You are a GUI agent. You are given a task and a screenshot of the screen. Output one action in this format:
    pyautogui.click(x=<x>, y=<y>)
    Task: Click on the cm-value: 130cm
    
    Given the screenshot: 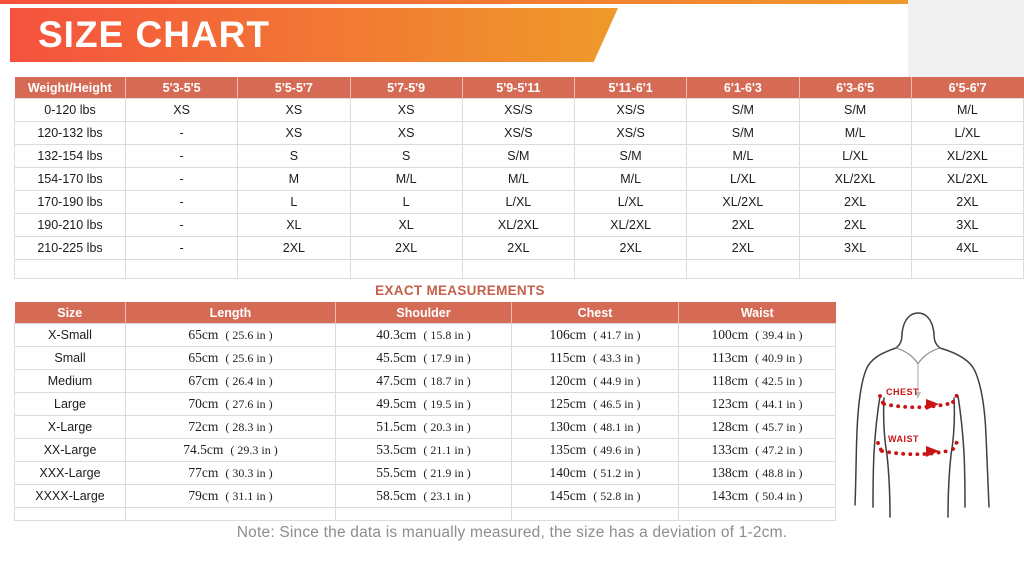 What is the action you would take?
    pyautogui.click(x=568, y=426)
    